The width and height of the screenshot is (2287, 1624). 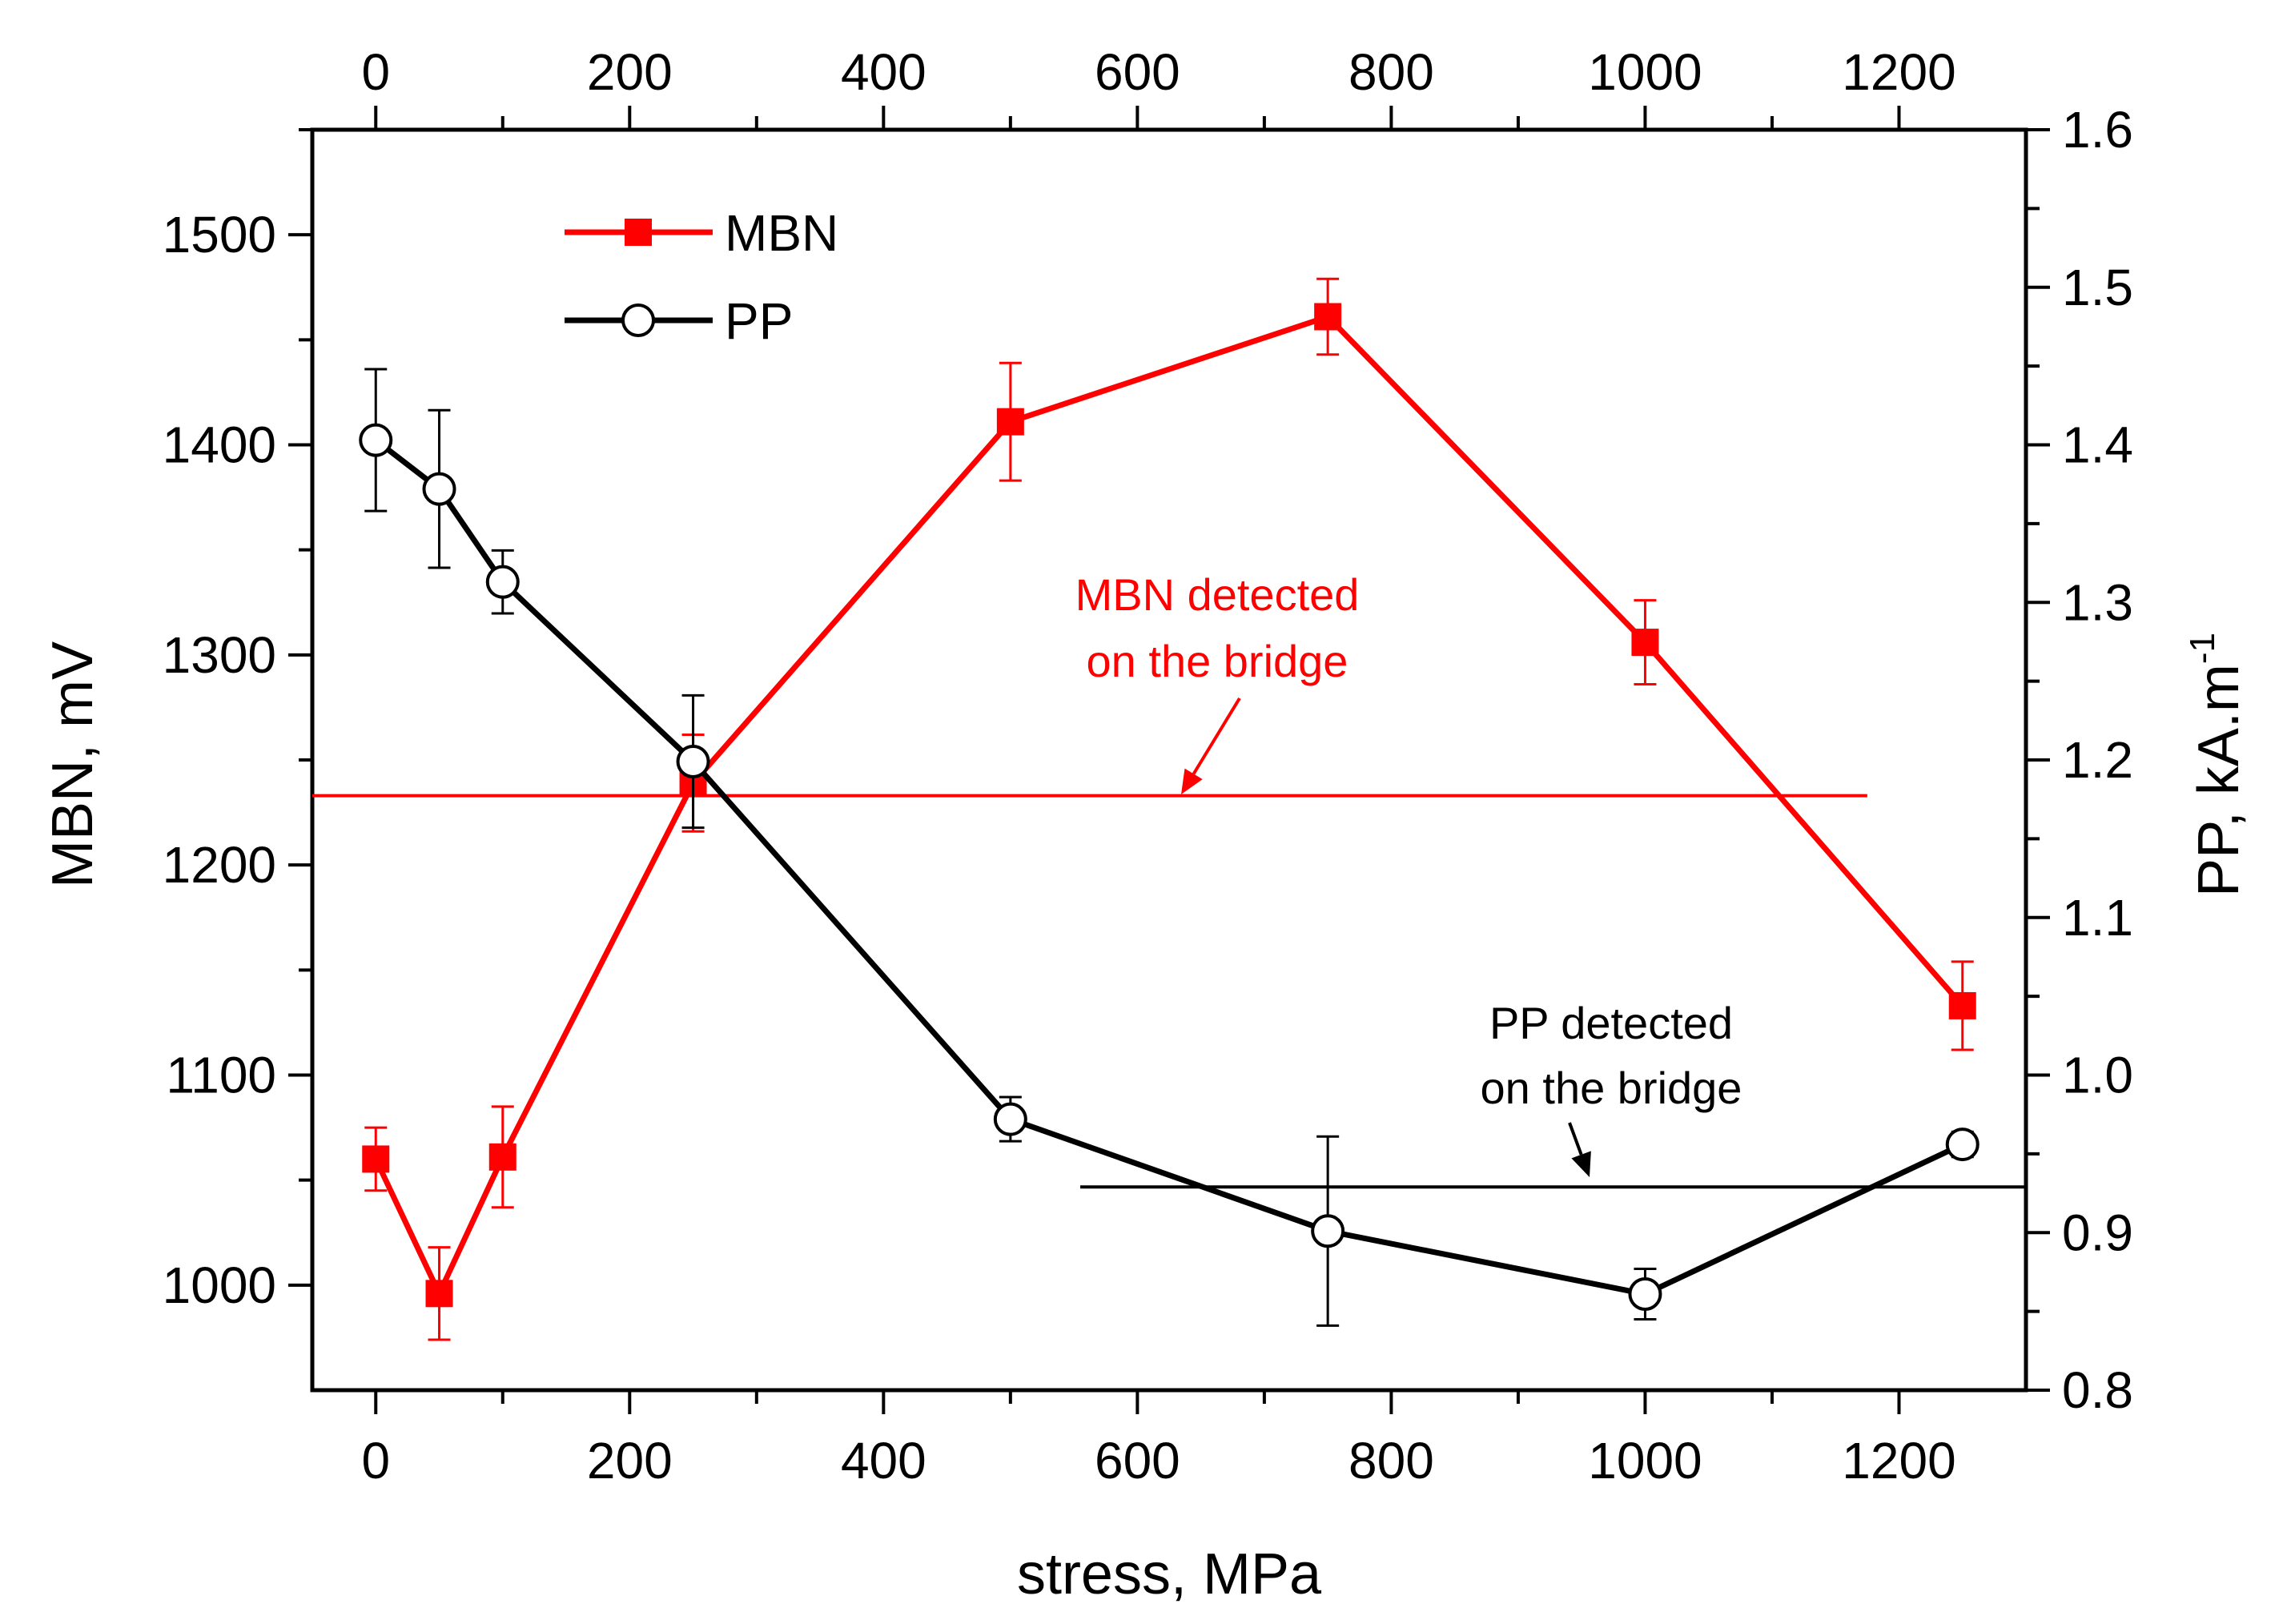 I want to click on y-right-tick-label: 1.6, so click(x=2097, y=130).